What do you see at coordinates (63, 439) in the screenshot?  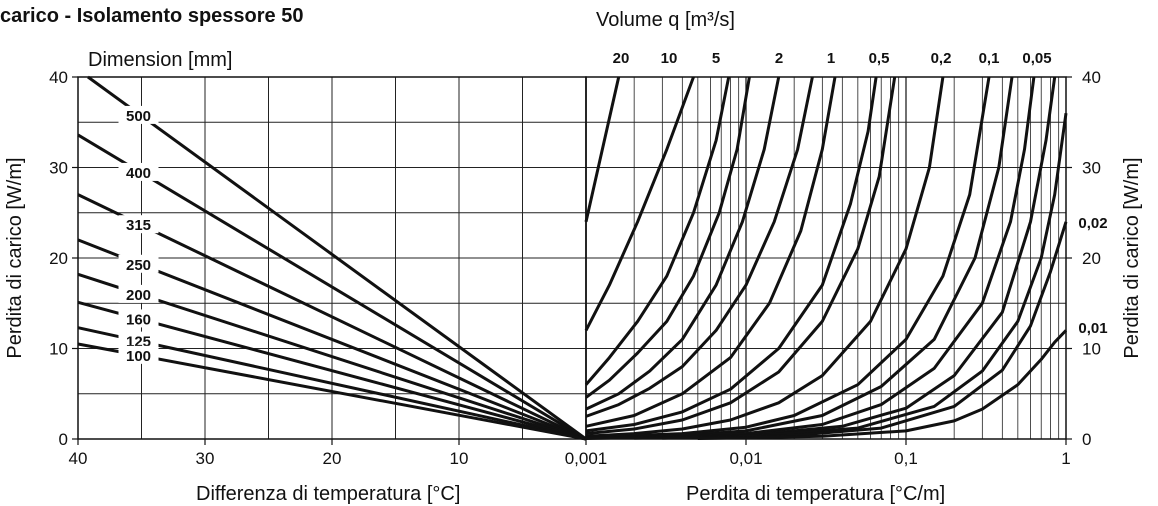 I see `left-y-tick-label: 0` at bounding box center [63, 439].